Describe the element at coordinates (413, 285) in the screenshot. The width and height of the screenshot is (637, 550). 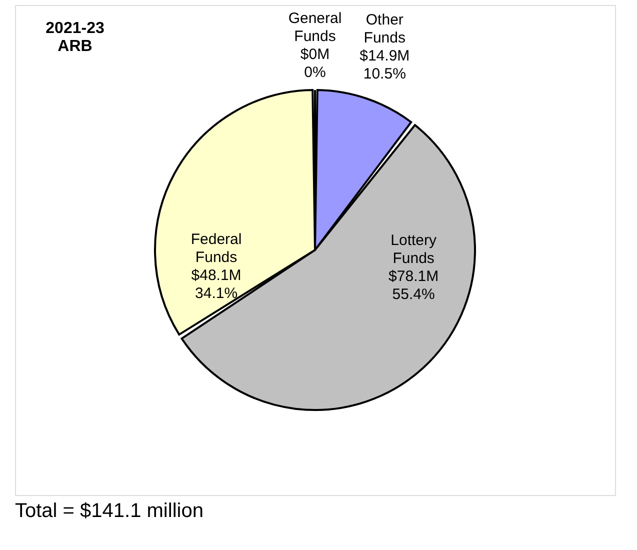
I see `data-label: $78.1M 55.4%` at that location.